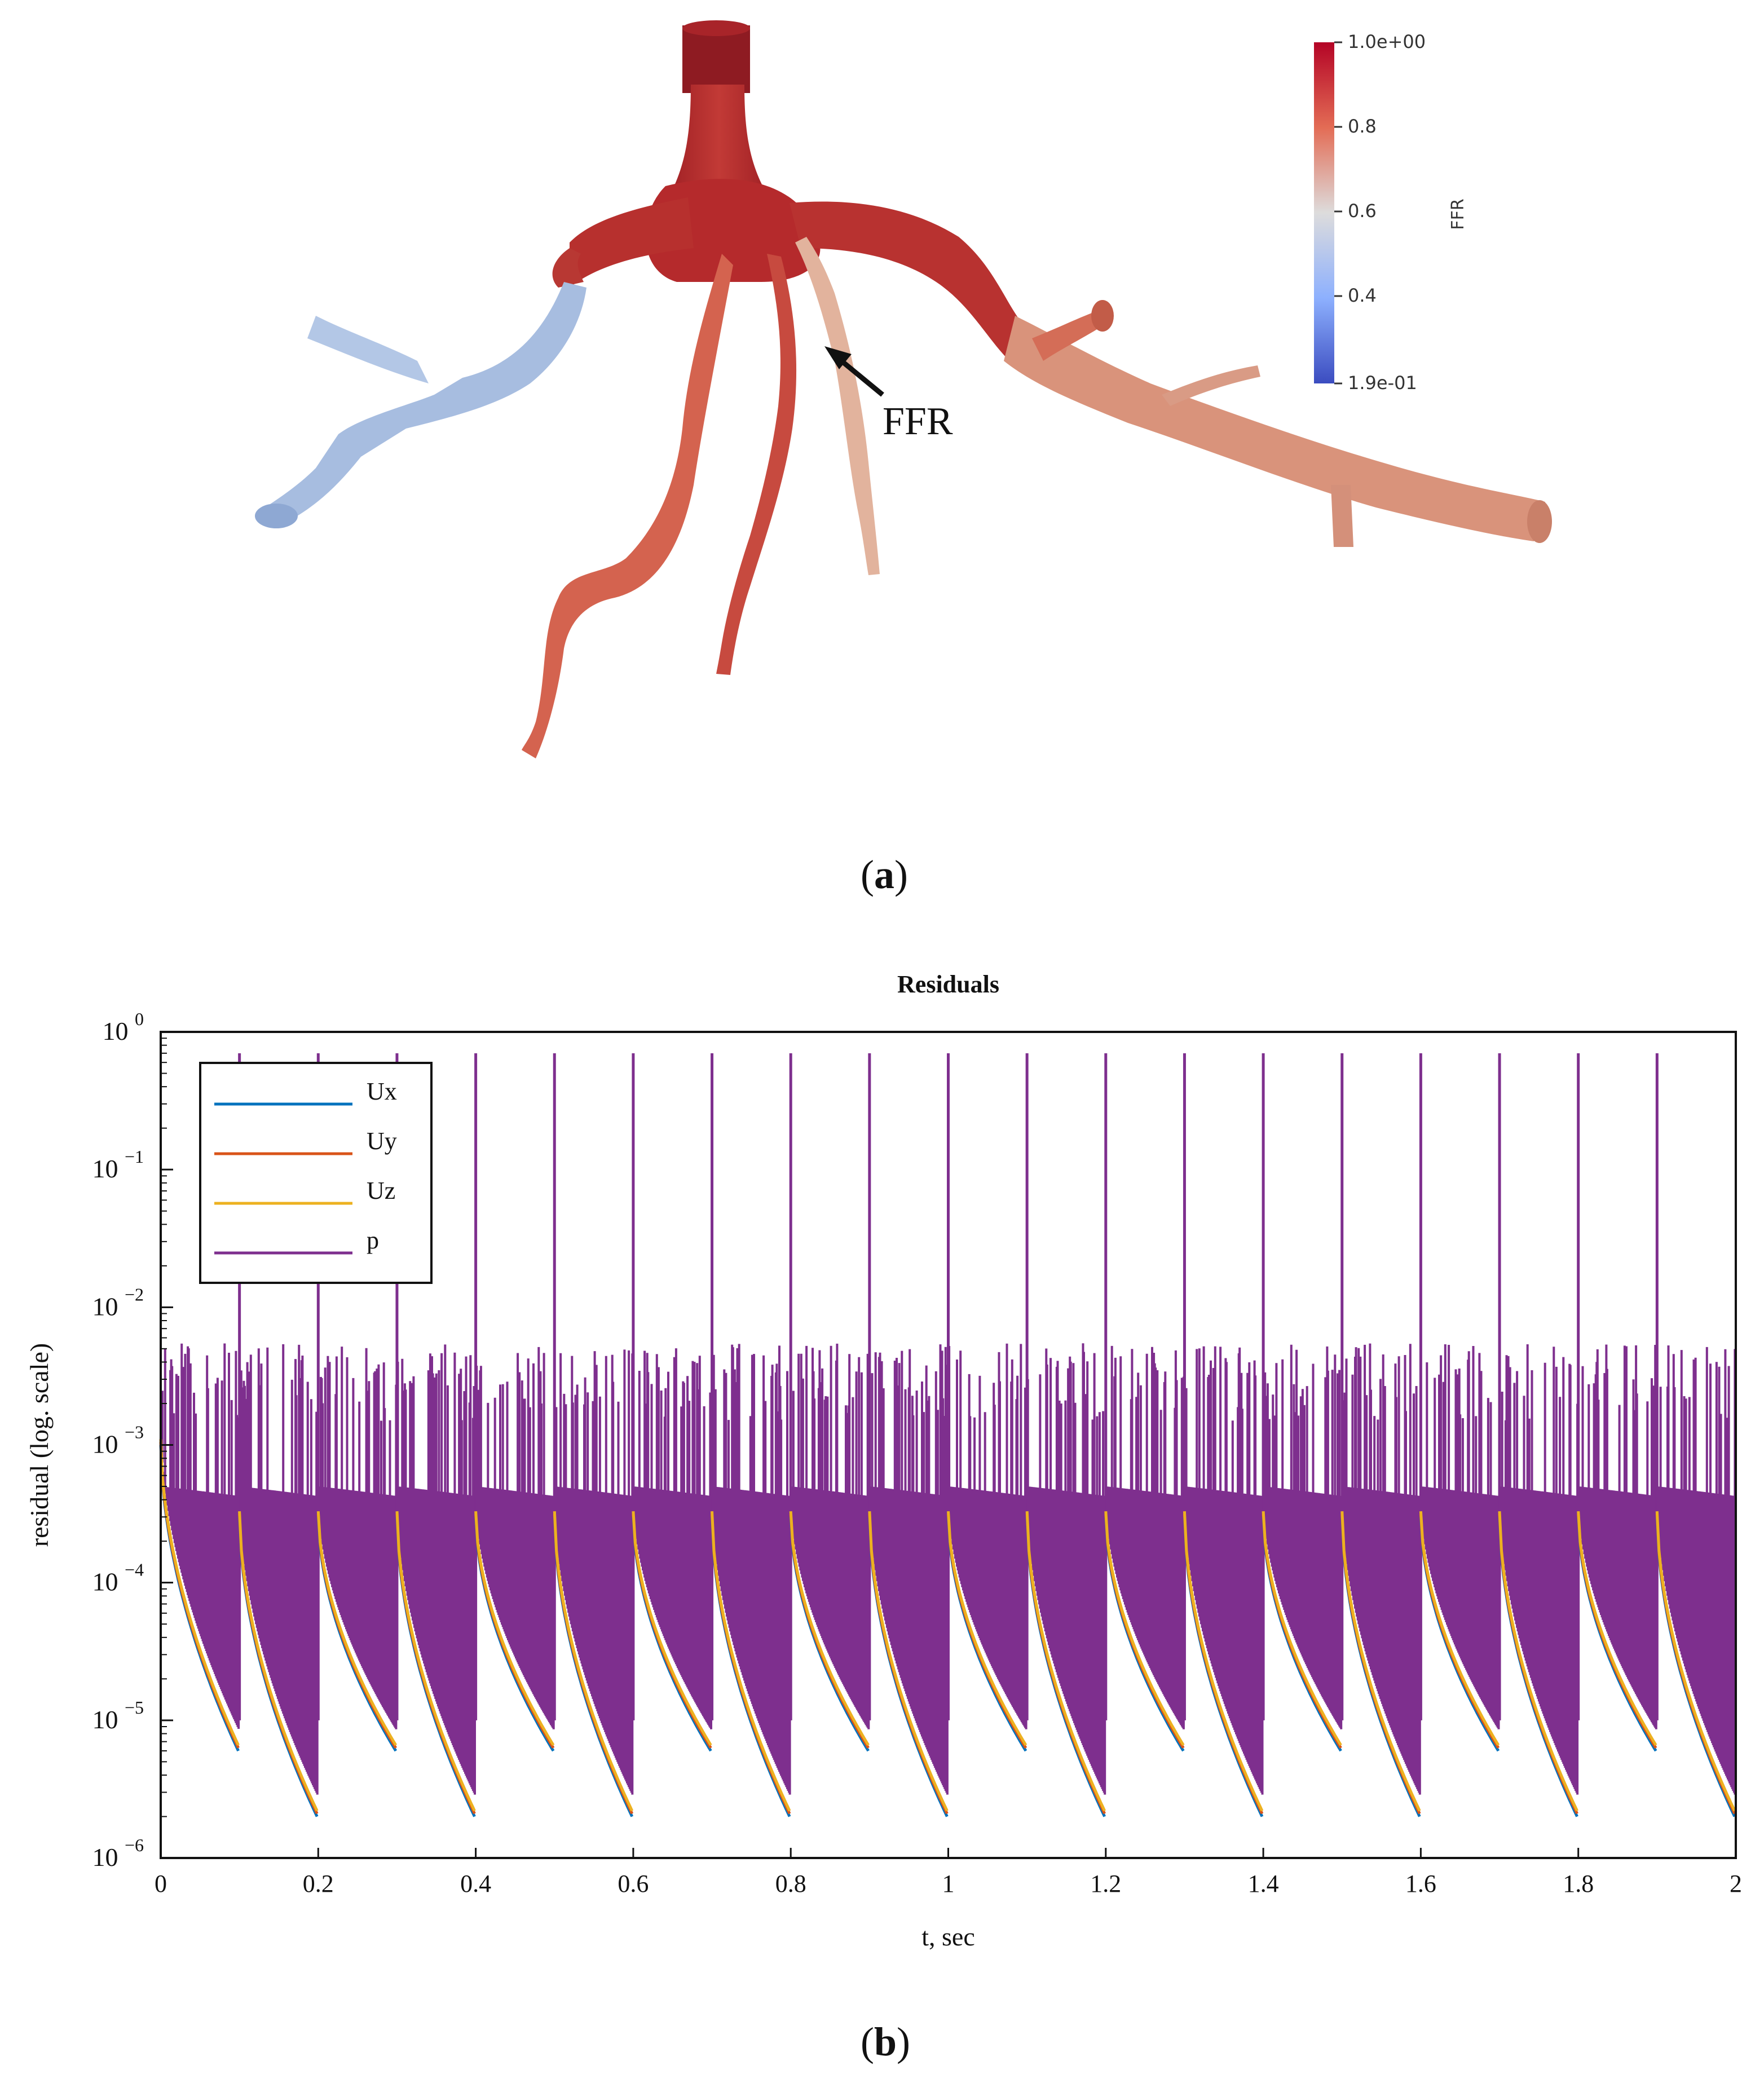 This screenshot has width=1764, height=2092. I want to click on y-tick-label: 10 −5, so click(118, 1715).